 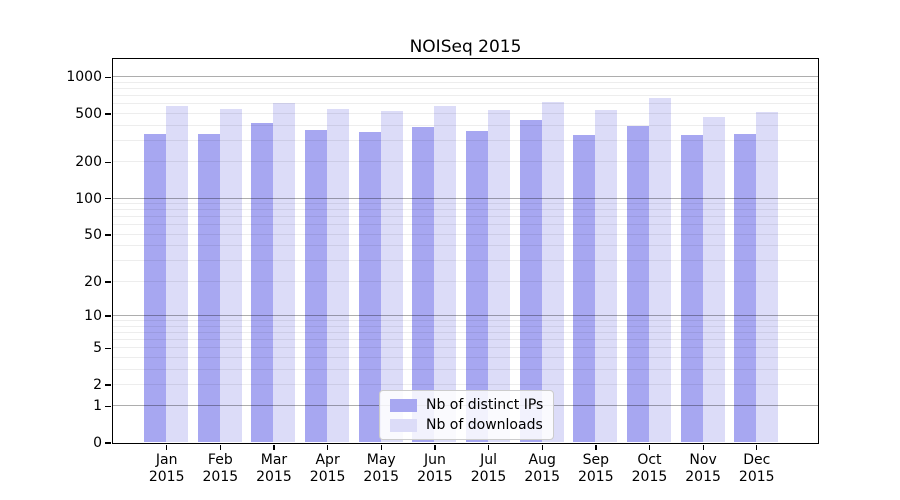 I want to click on bar-downloads-nov, so click(x=713, y=279).